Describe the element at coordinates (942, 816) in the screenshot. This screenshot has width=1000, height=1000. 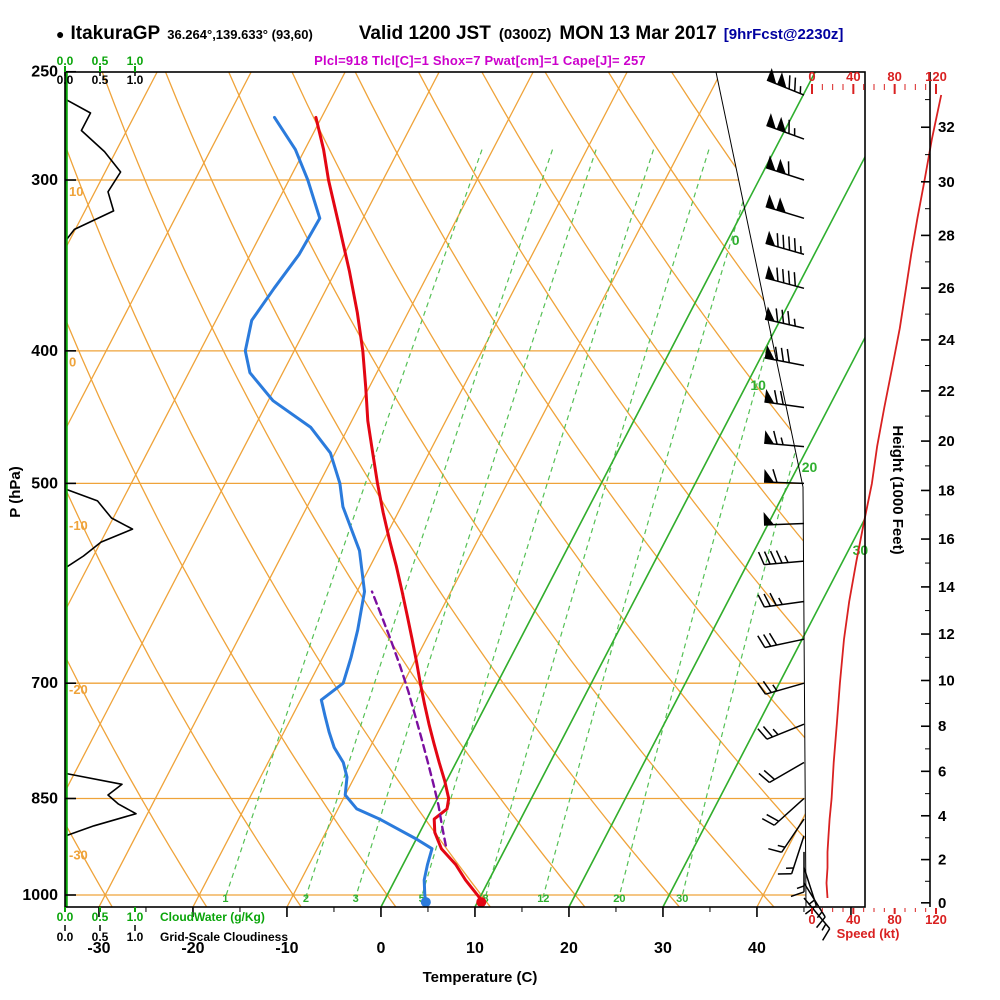
I see `height-tick-label: 4` at that location.